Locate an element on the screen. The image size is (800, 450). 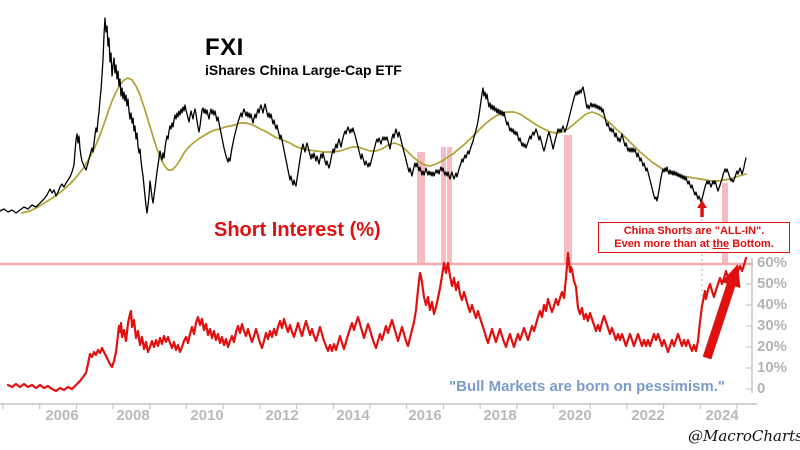
surge-arrow is located at coordinates (721, 312).